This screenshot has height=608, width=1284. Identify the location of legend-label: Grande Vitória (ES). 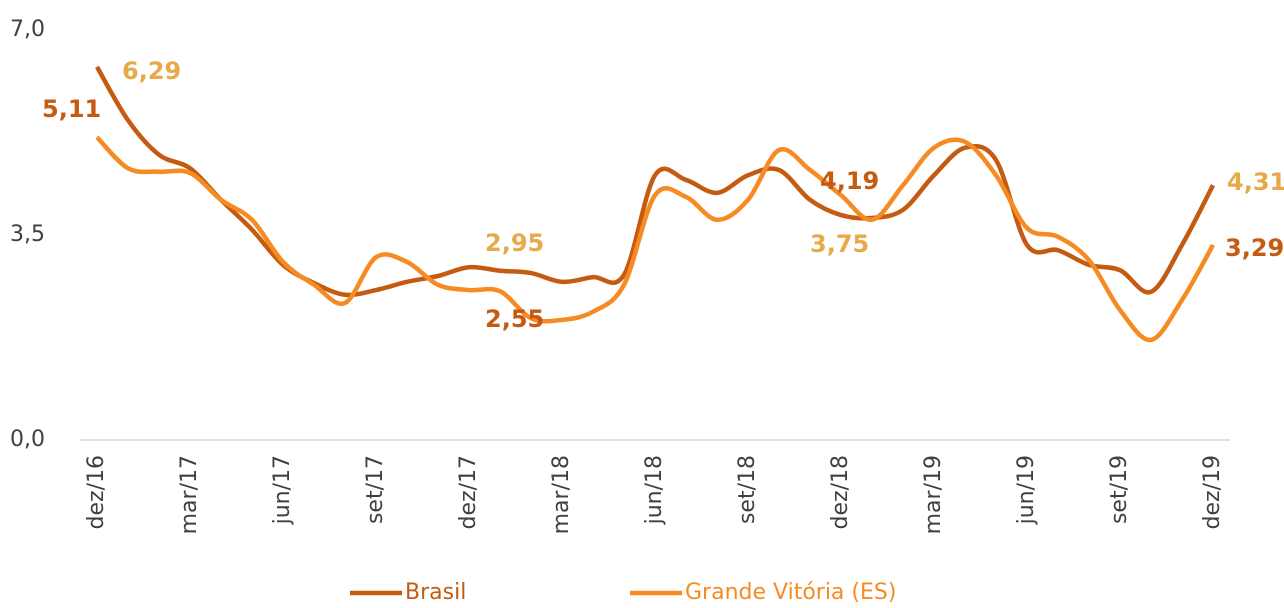
(790, 592).